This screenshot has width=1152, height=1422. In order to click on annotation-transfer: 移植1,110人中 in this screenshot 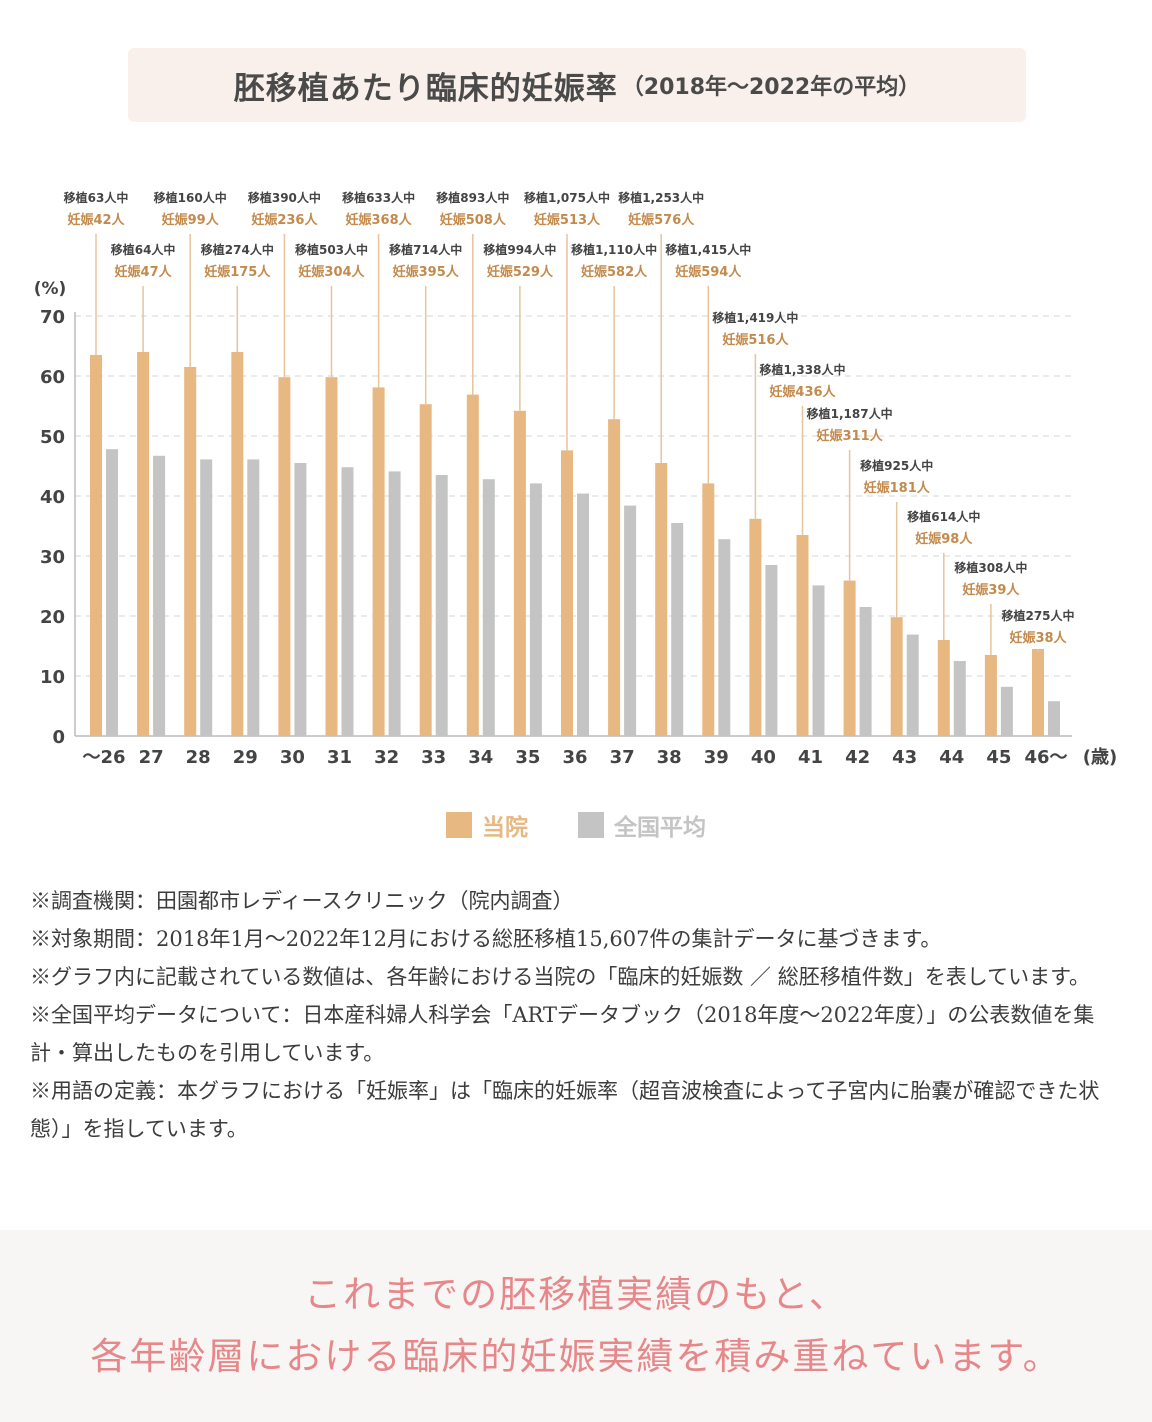, I will do `click(614, 249)`.